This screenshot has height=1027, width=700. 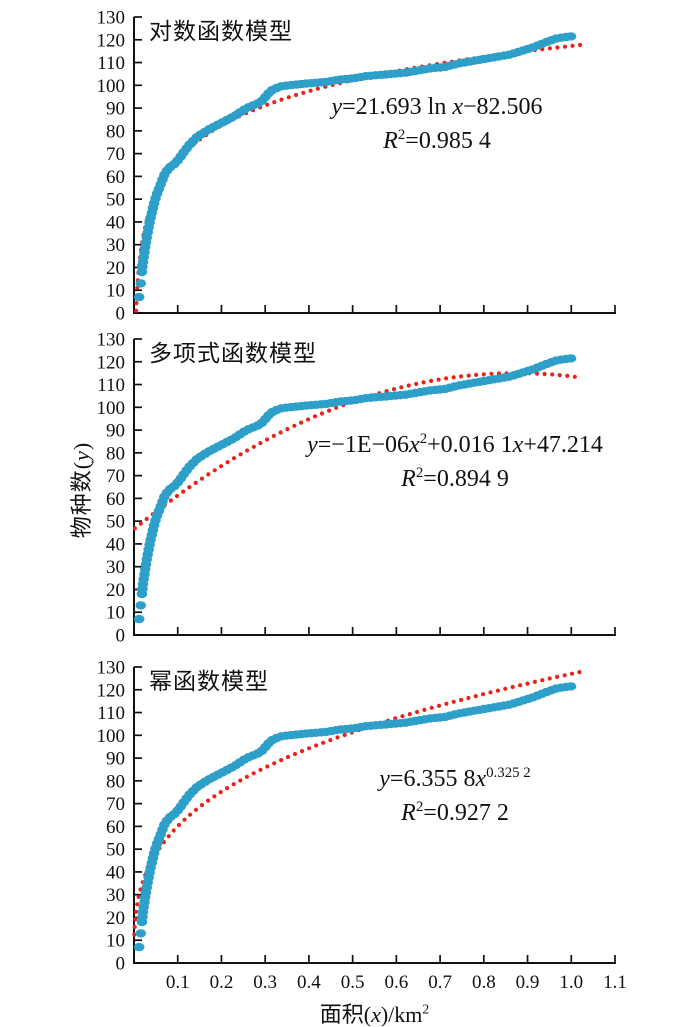 I want to click on panel3-r2: R2=0.927 2, so click(x=455, y=812).